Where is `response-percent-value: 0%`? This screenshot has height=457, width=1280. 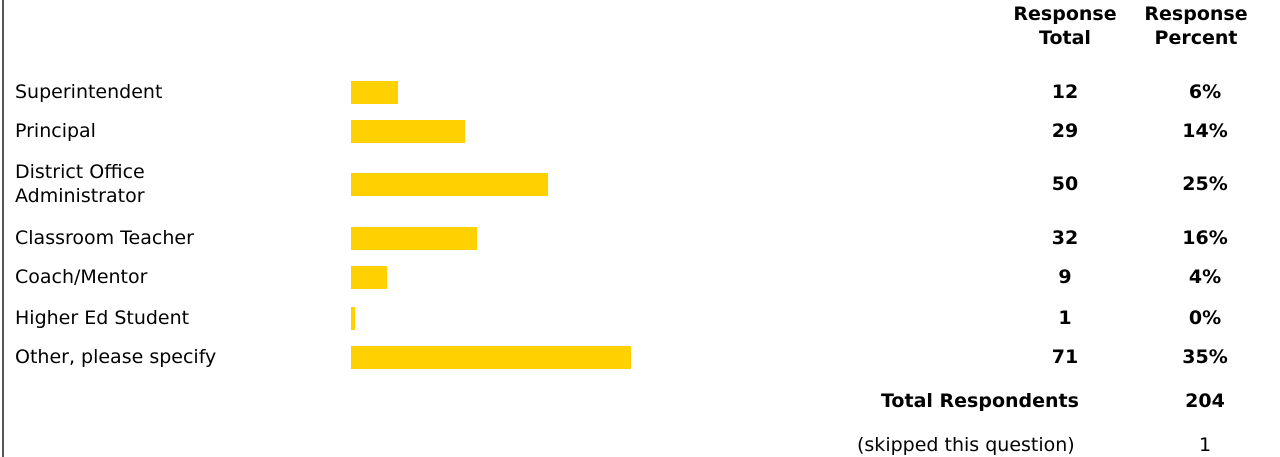
response-percent-value: 0% is located at coordinates (1205, 318).